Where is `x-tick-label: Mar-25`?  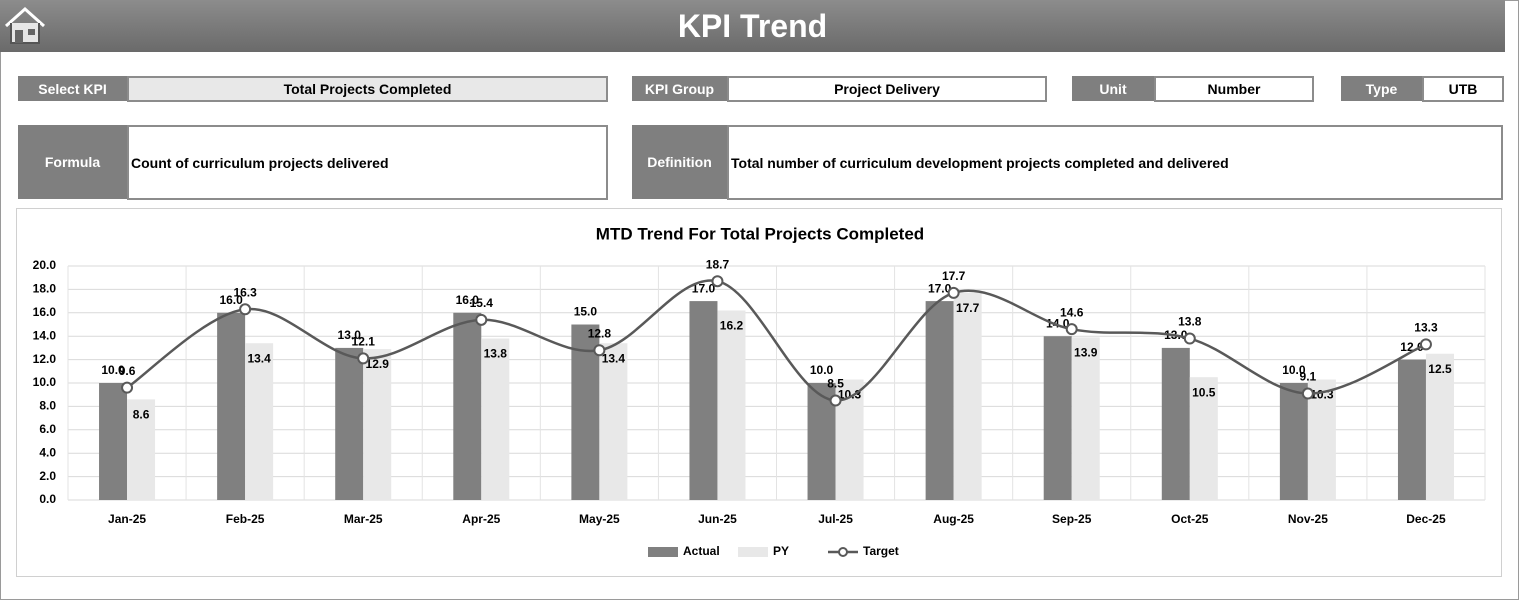 x-tick-label: Mar-25 is located at coordinates (363, 519).